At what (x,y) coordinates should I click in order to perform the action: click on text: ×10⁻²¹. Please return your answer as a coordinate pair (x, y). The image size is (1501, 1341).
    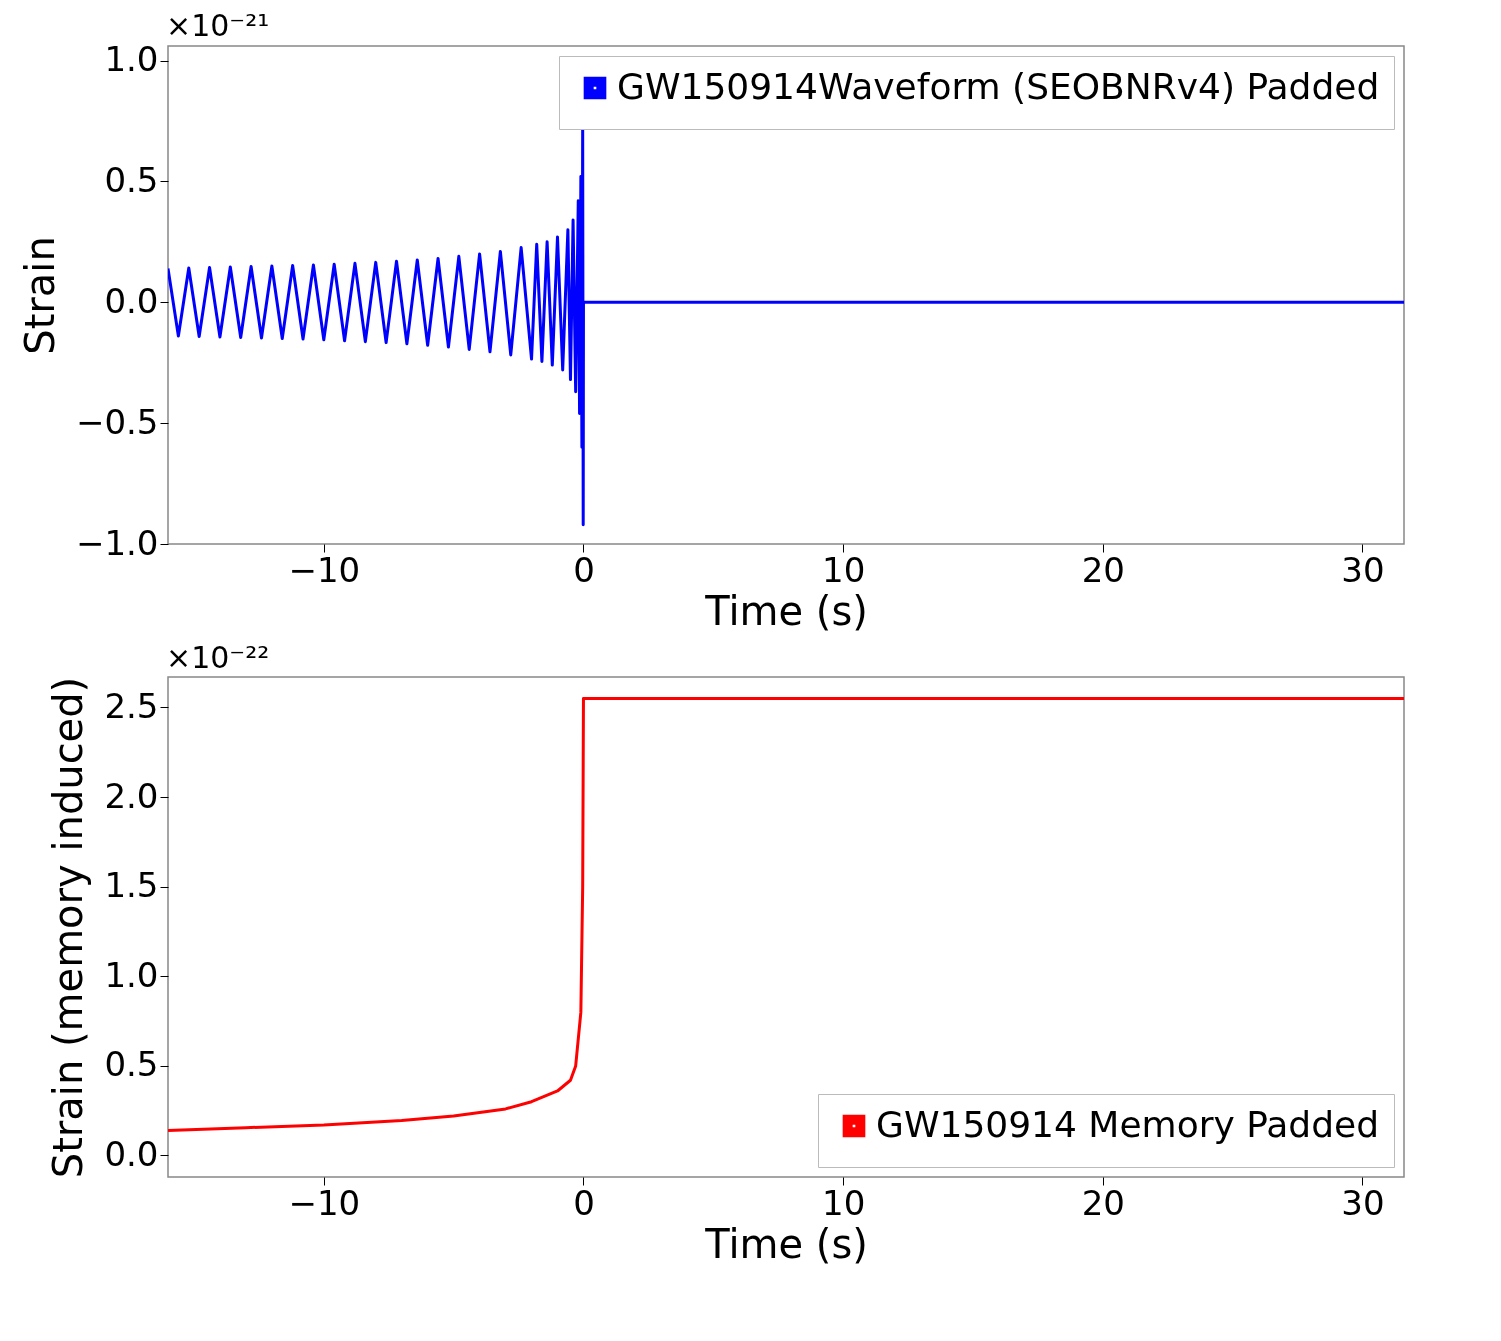
    Looking at the image, I should click on (218, 25).